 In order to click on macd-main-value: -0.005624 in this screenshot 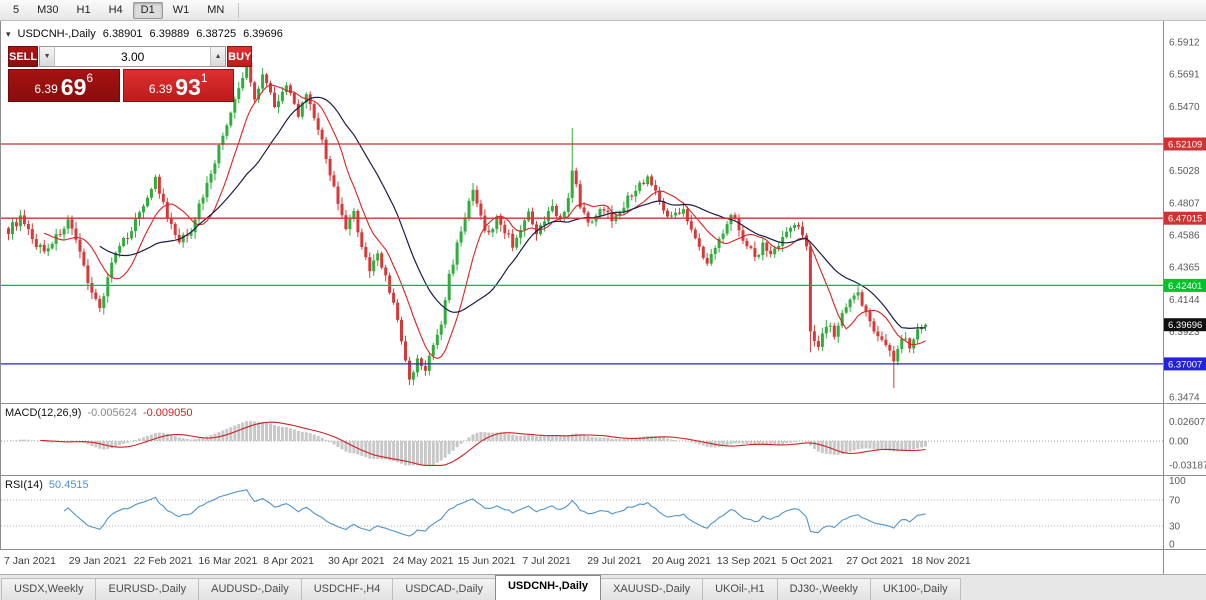, I will do `click(112, 413)`.